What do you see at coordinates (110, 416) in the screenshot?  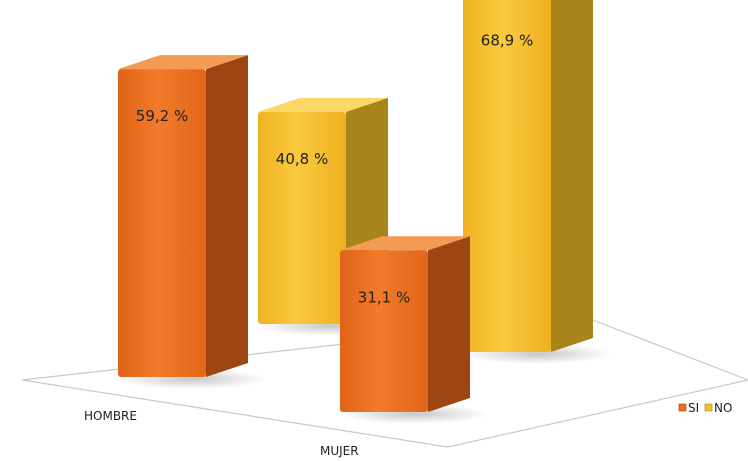 I see `category-label-hombre: HOMBRE` at bounding box center [110, 416].